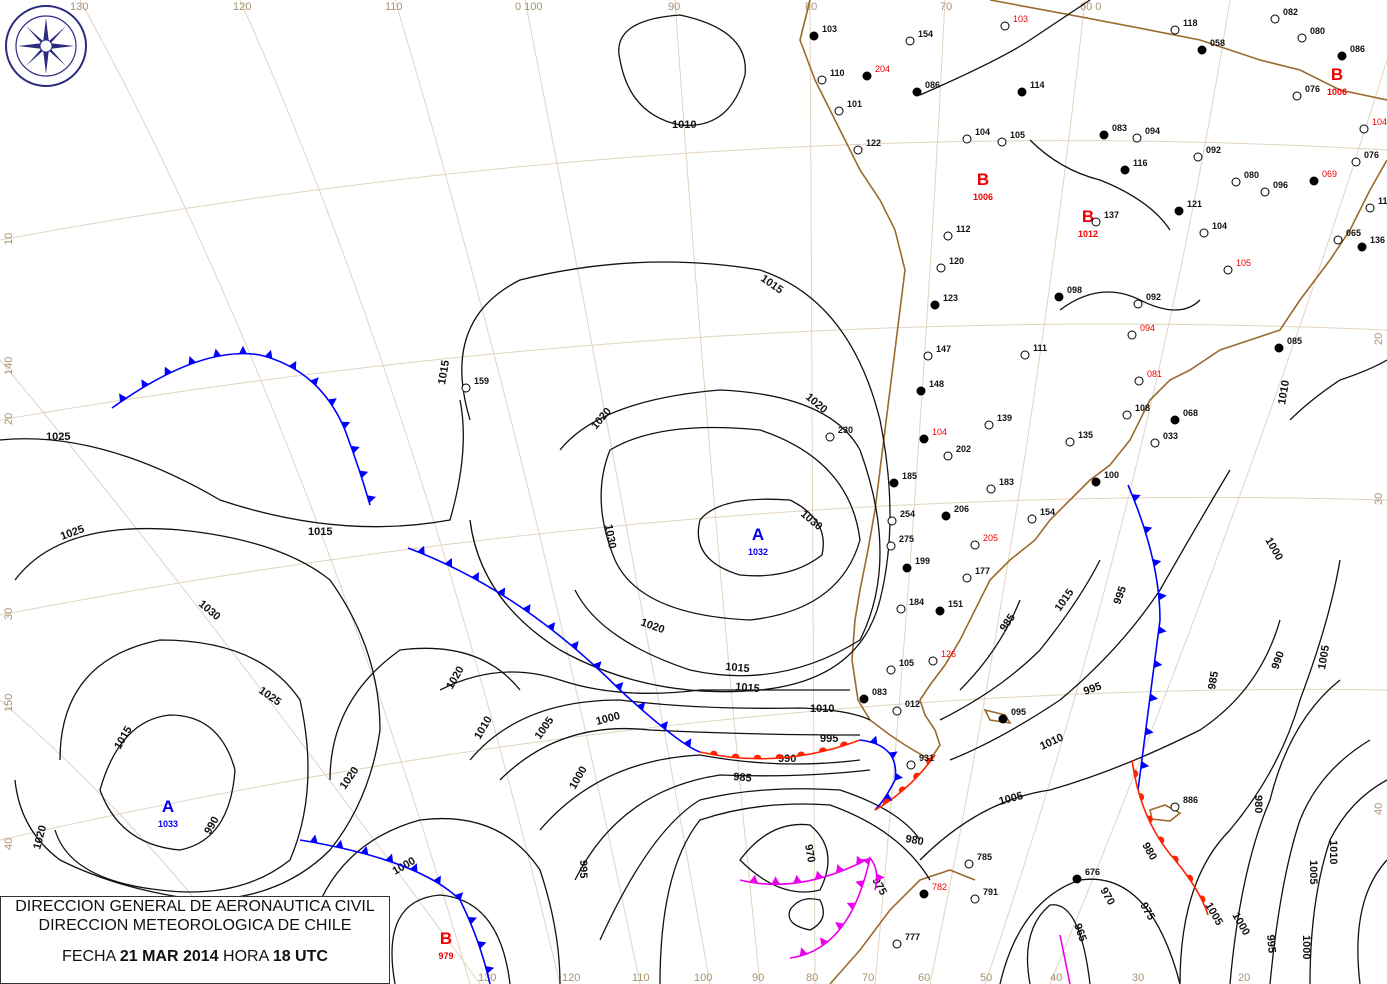 The height and width of the screenshot is (984, 1387). I want to click on isobar-label: 965, so click(1080, 932).